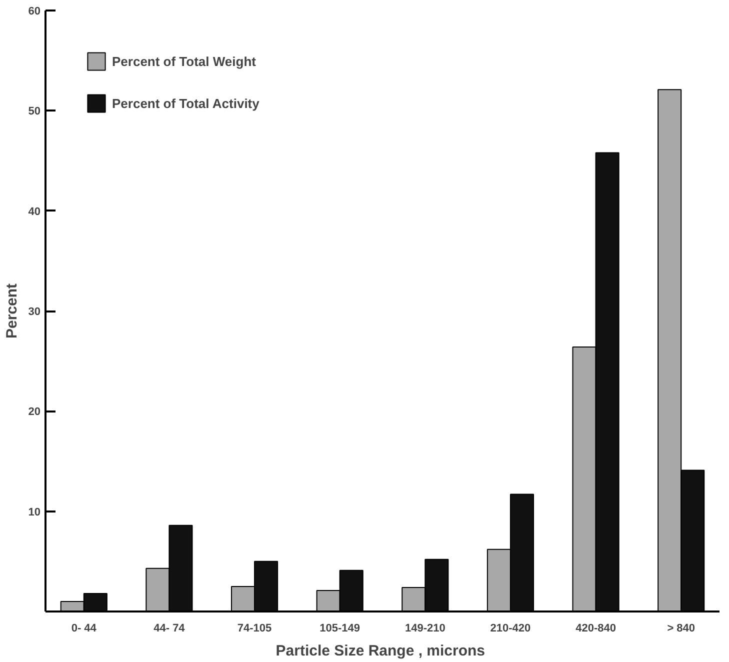  I want to click on x-tick-label: 149-210, so click(425, 628).